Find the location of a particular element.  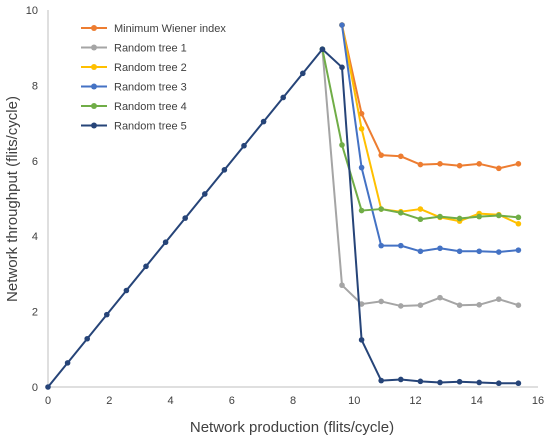

legend-label: Random tree 4 is located at coordinates (150, 107).